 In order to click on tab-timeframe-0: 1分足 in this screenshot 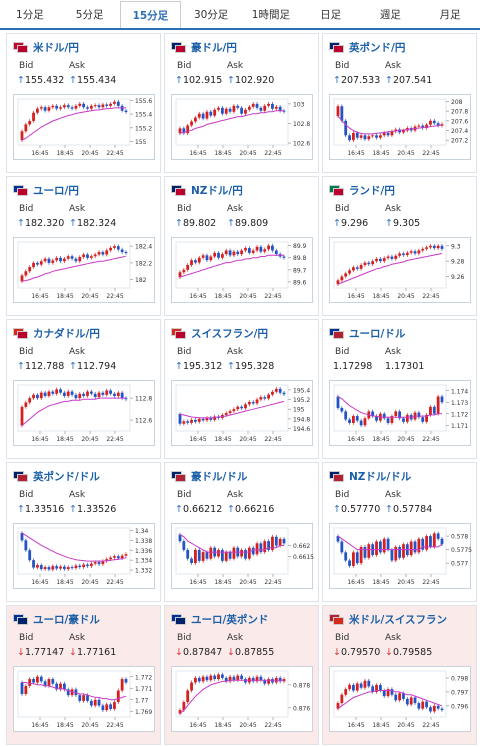, I will do `click(30, 14)`.